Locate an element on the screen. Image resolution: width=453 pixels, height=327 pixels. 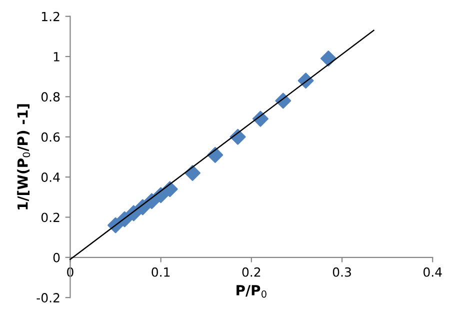
y-tick-label: 0.8 is located at coordinates (50, 97).